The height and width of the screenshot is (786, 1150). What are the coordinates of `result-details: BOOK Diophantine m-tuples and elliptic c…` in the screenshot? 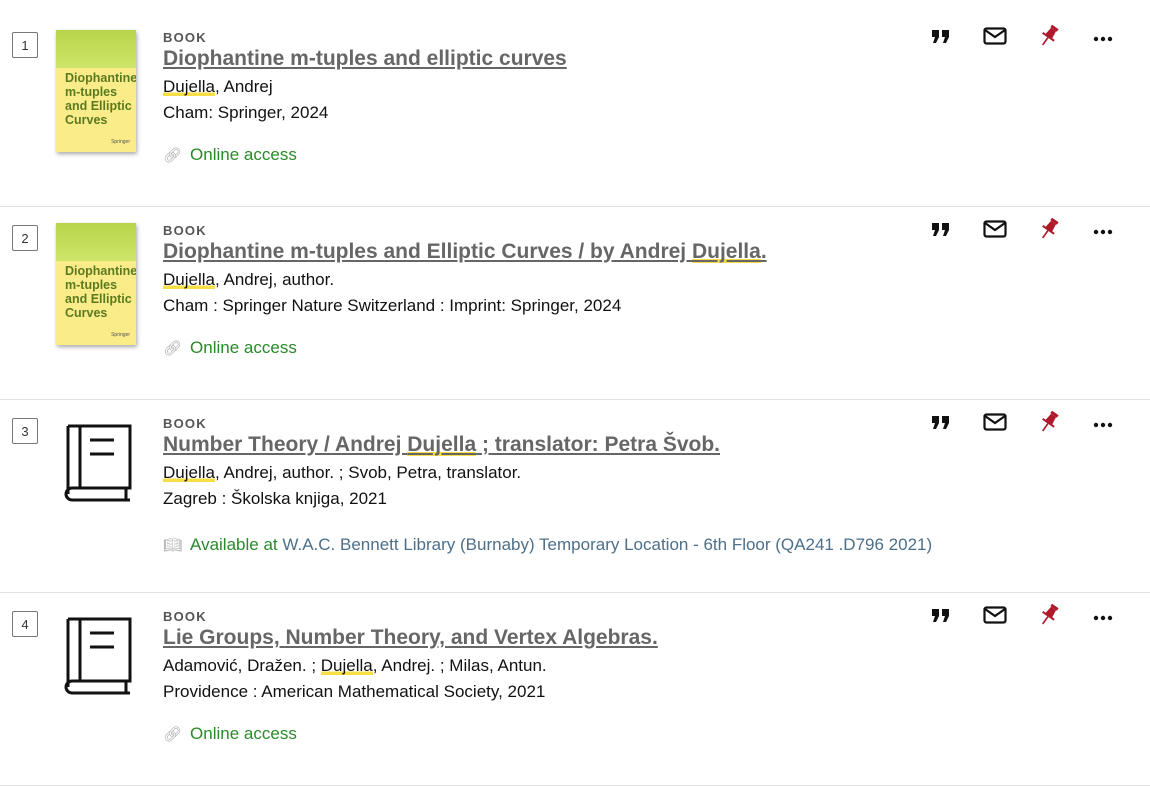 It's located at (365, 97).